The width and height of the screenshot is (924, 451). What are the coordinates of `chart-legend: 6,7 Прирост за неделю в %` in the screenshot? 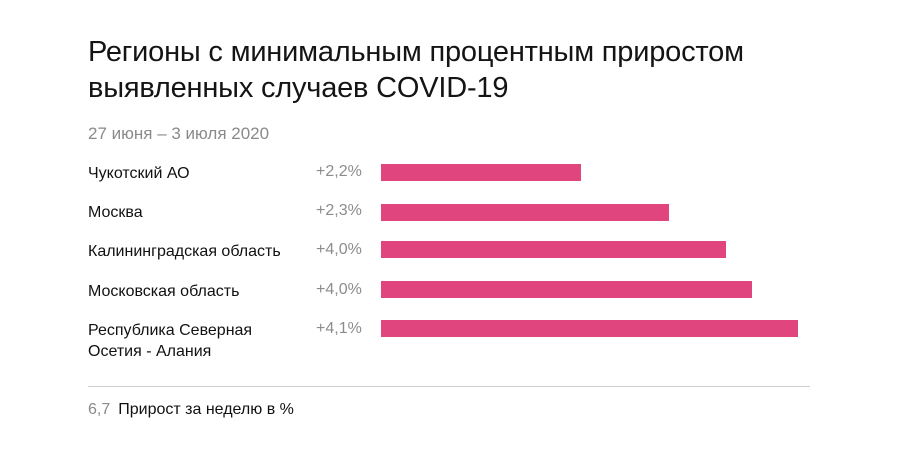 It's located at (191, 410).